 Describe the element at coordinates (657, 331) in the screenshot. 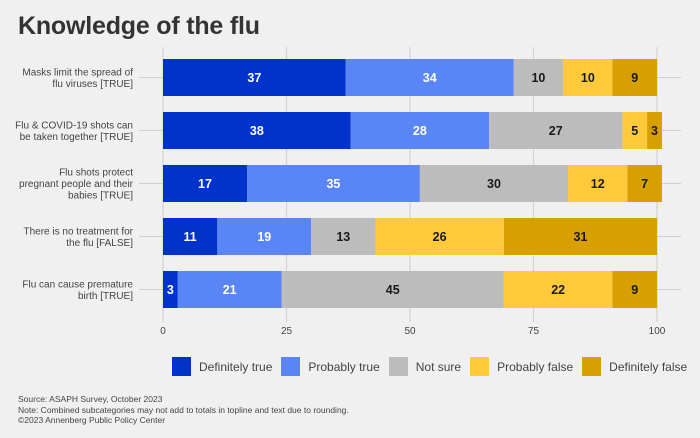

I see `x-tick-label: 100` at that location.